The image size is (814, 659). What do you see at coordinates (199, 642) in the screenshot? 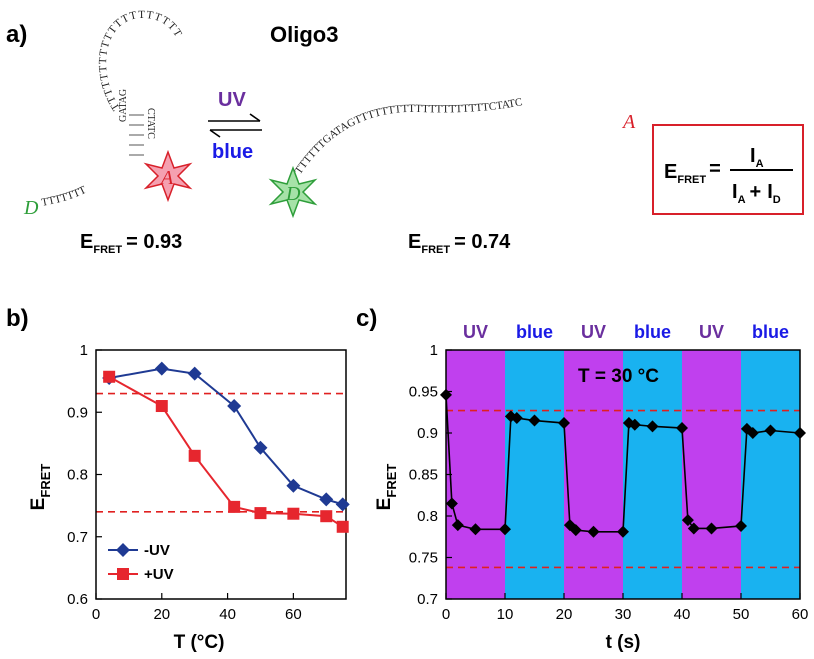
I see `b-x-axis-label: T (°C)` at bounding box center [199, 642].